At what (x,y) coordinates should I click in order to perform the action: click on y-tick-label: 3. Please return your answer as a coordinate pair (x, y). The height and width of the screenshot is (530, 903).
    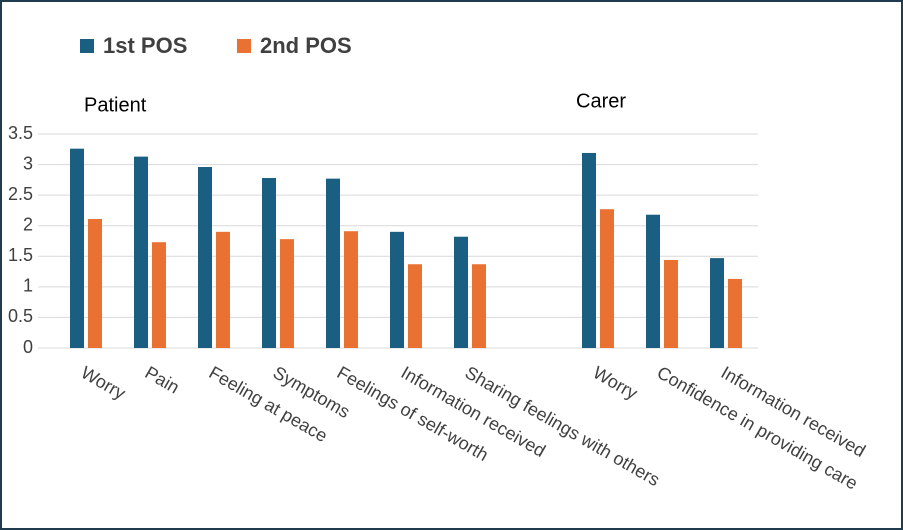
    Looking at the image, I should click on (28, 163).